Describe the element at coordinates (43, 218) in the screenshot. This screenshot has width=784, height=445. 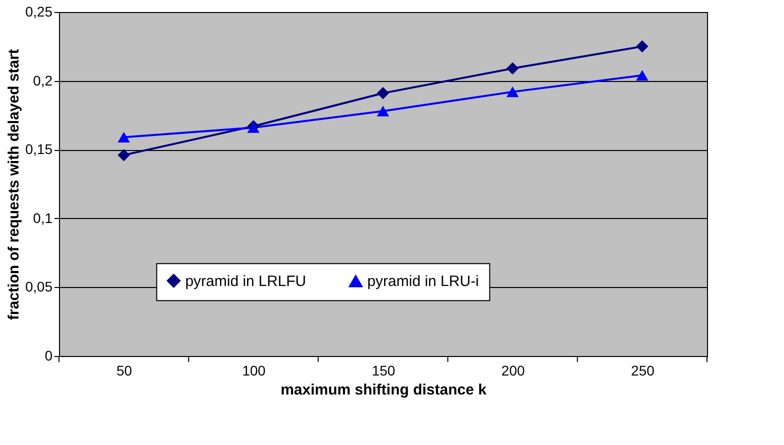
I see `y-tick-label: 0,1` at that location.